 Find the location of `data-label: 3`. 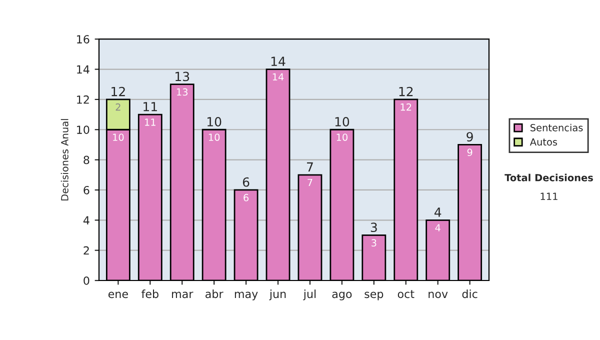

data-label: 3 is located at coordinates (374, 243).